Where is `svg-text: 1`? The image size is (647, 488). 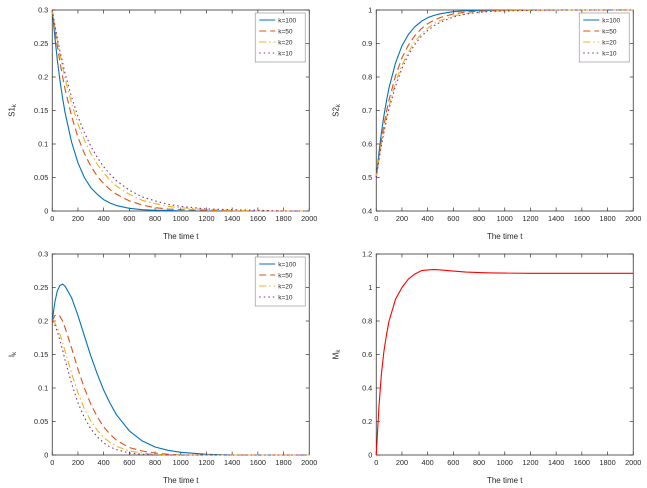 svg-text: 1 is located at coordinates (370, 287).